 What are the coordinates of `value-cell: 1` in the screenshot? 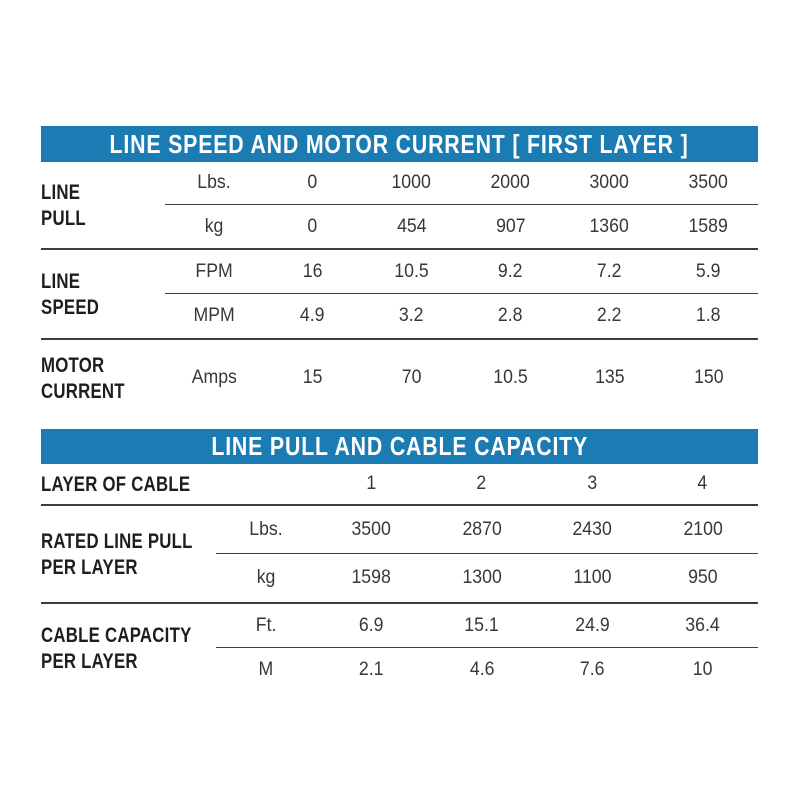 It's located at (371, 483).